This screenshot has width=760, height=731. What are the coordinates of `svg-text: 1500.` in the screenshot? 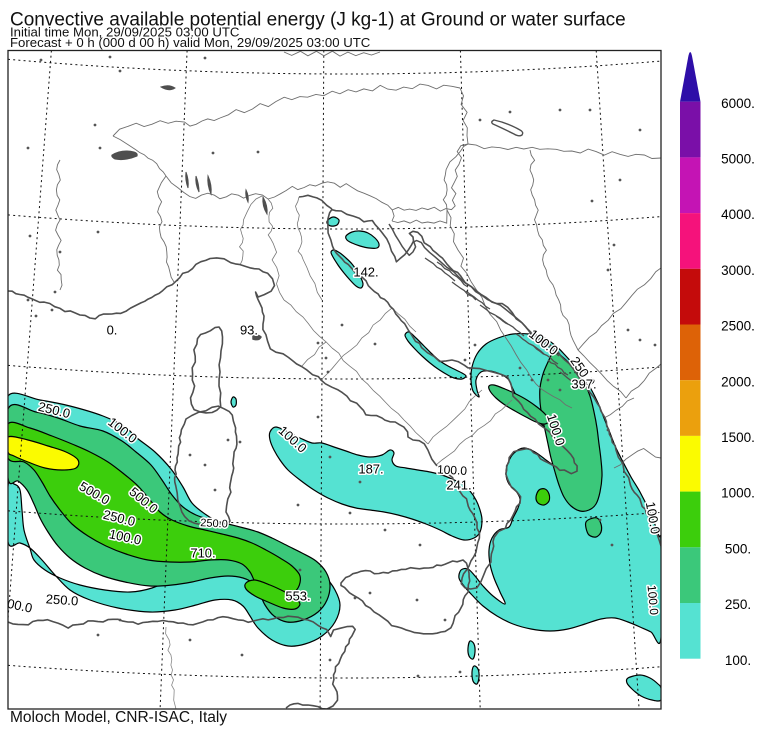 It's located at (738, 437).